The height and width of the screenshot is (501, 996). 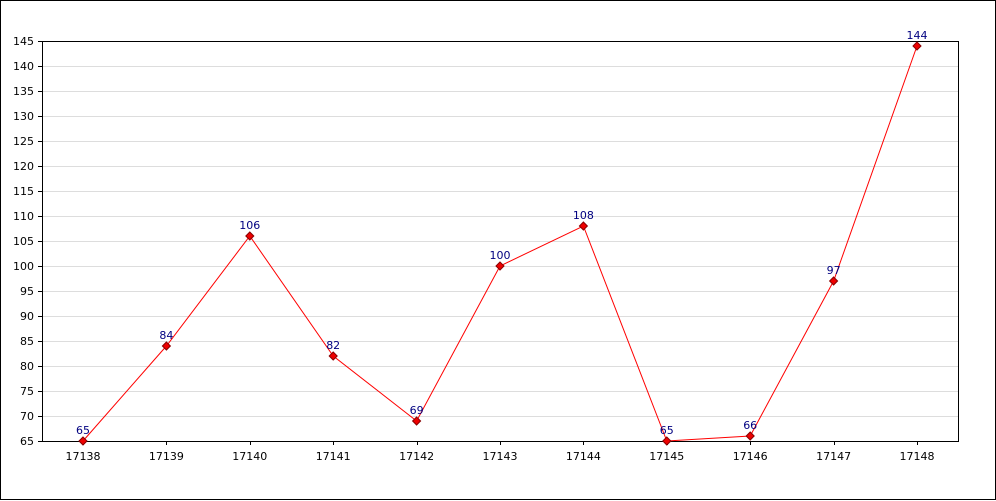 What do you see at coordinates (23, 91) in the screenshot?
I see `y-tick-label: 135` at bounding box center [23, 91].